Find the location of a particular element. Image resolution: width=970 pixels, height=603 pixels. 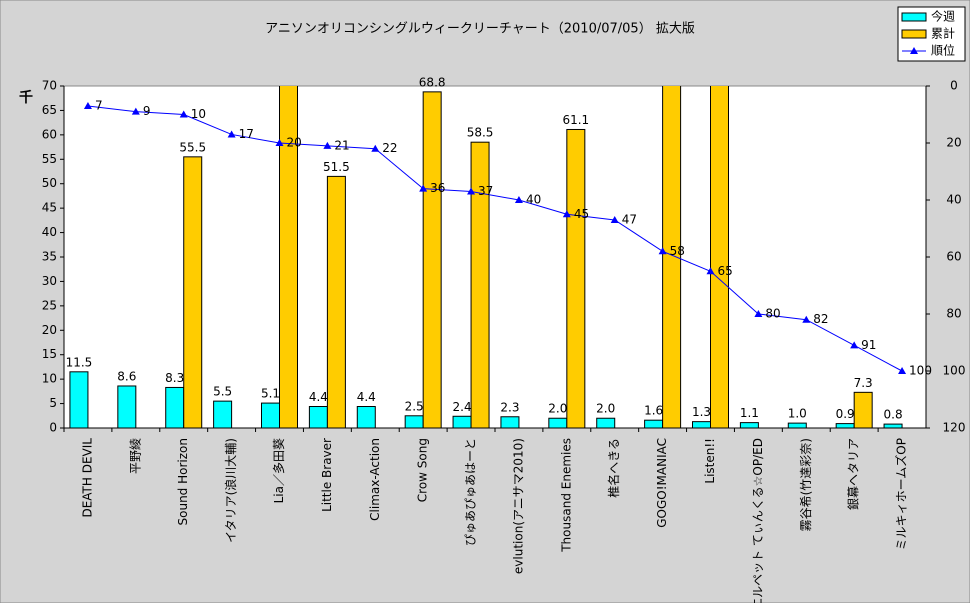

legend-label: 累計 is located at coordinates (943, 33).